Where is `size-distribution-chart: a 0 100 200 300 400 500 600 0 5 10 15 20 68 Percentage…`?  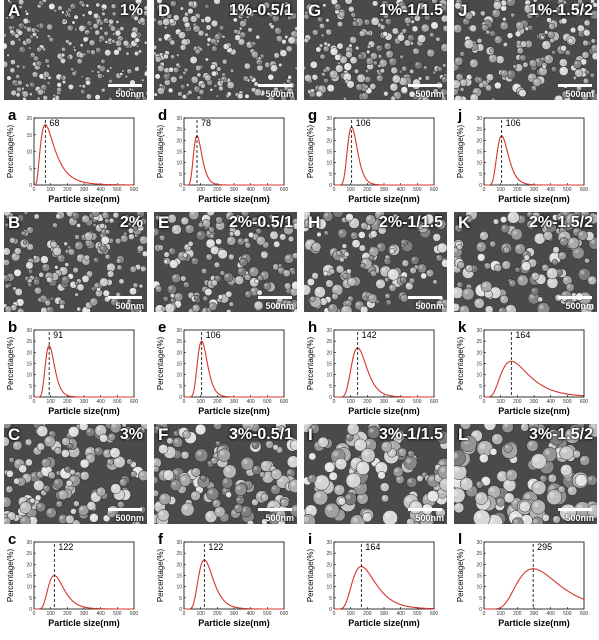 size-distribution-chart: a 0 100 200 300 400 500 600 0 5 10 15 20 68 Percentage… is located at coordinates (75, 156).